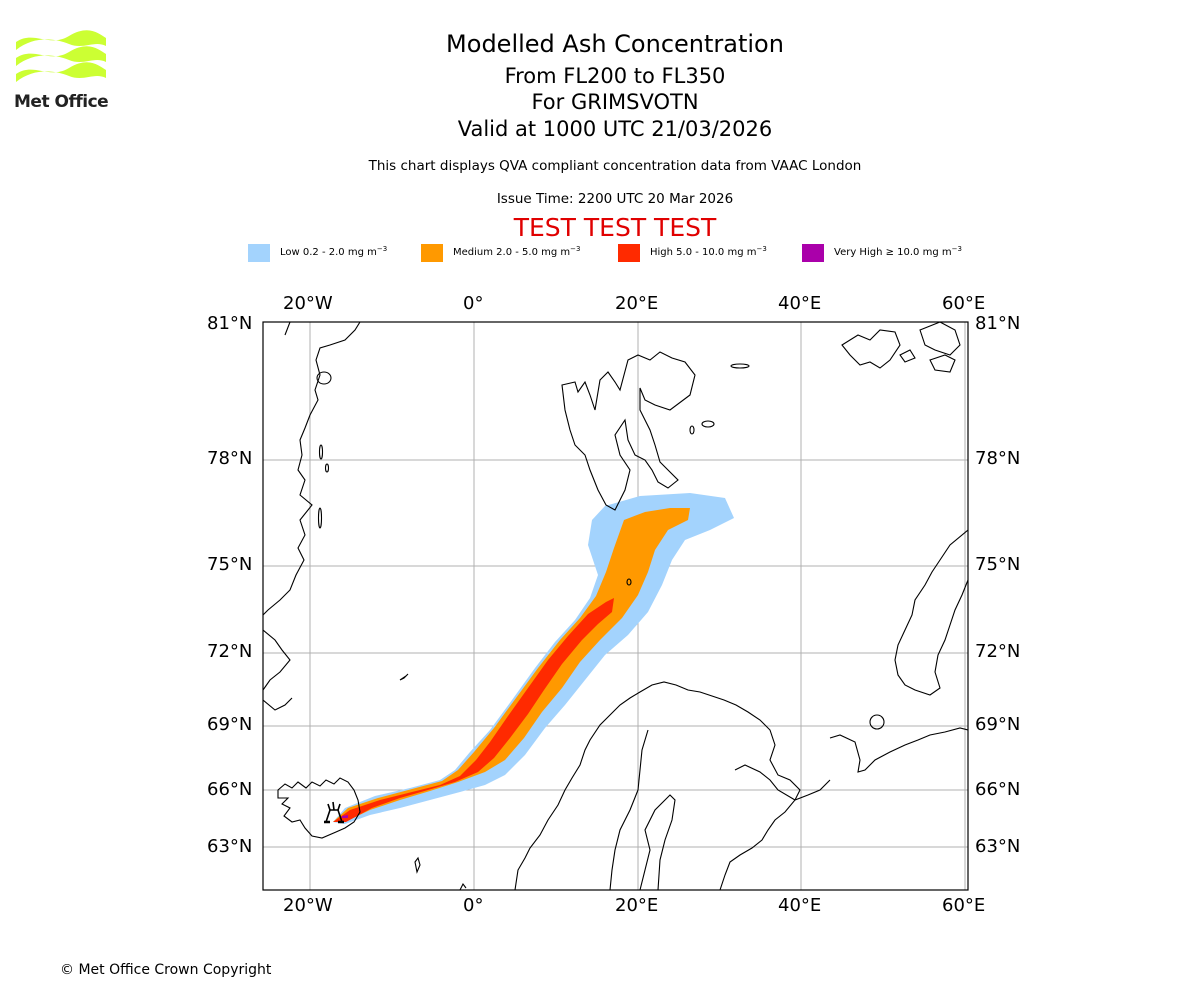  I want to click on island-kolguyev, so click(877, 722).